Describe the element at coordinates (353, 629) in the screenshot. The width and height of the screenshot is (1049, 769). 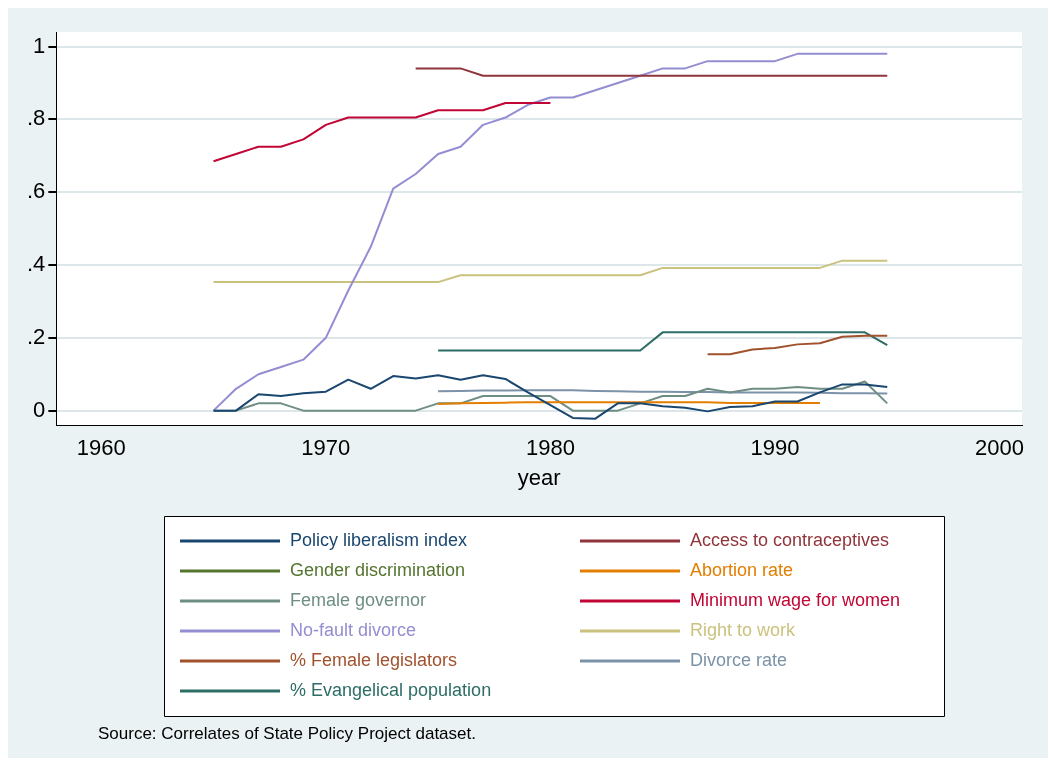
I see `text: No-fault divorce` at that location.